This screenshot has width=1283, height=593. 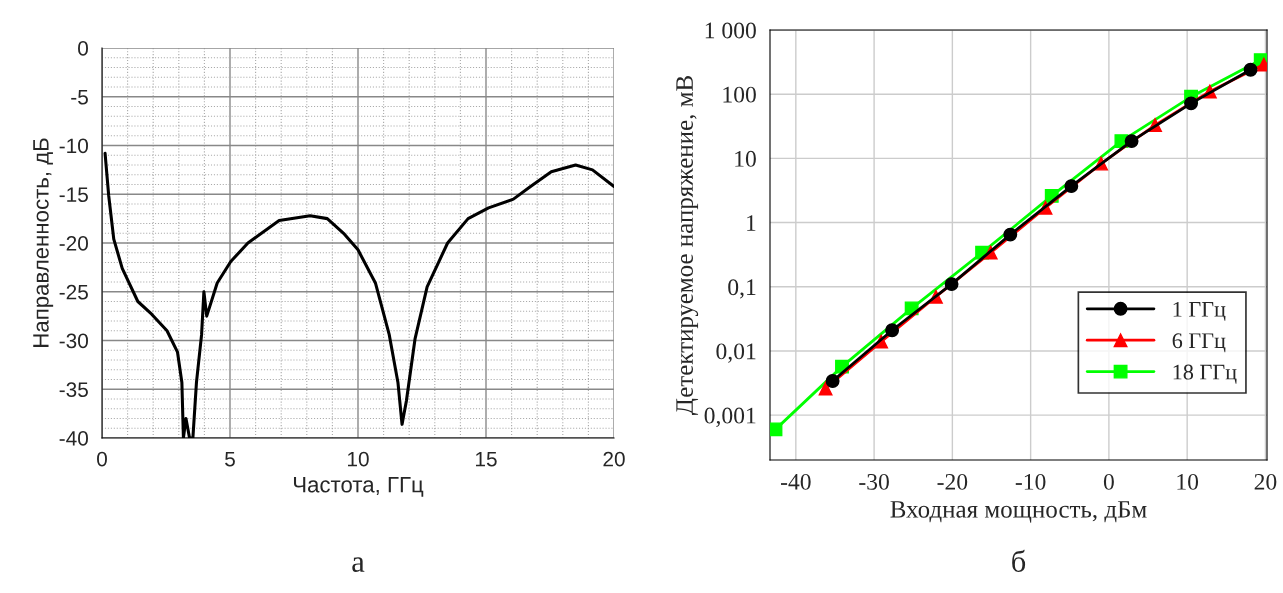 What do you see at coordinates (739, 94) in the screenshot?
I see `y-tick-label: 100` at bounding box center [739, 94].